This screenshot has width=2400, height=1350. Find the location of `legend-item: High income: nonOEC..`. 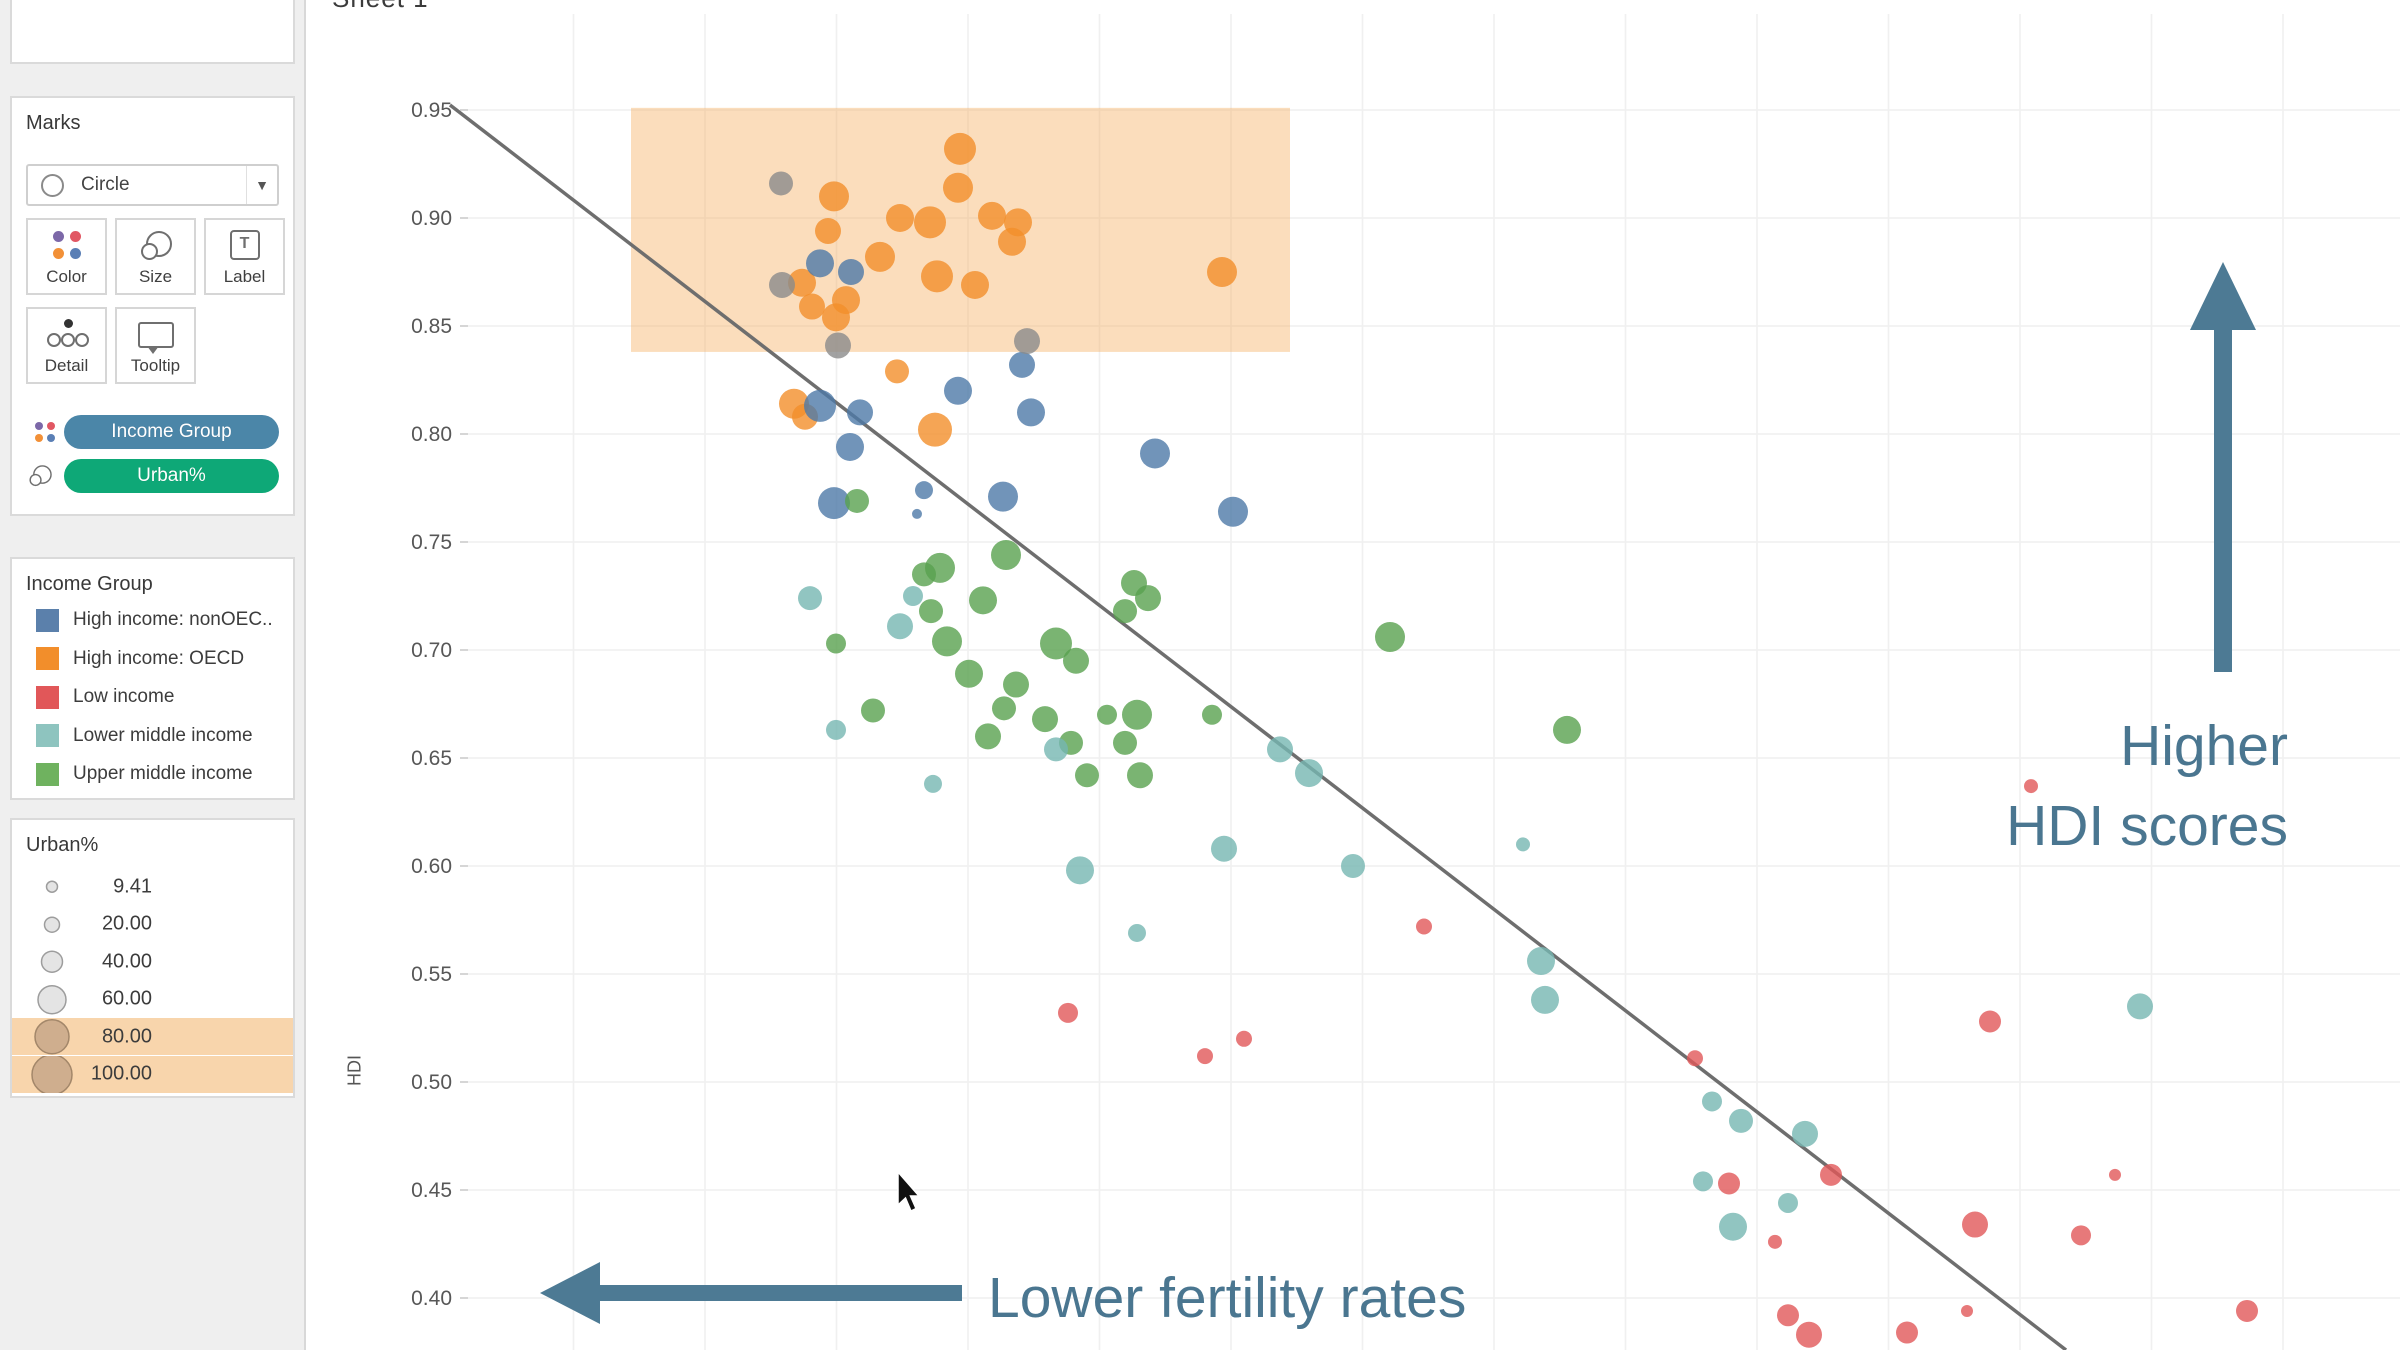

legend-item: High income: nonOEC.. is located at coordinates (154, 620).